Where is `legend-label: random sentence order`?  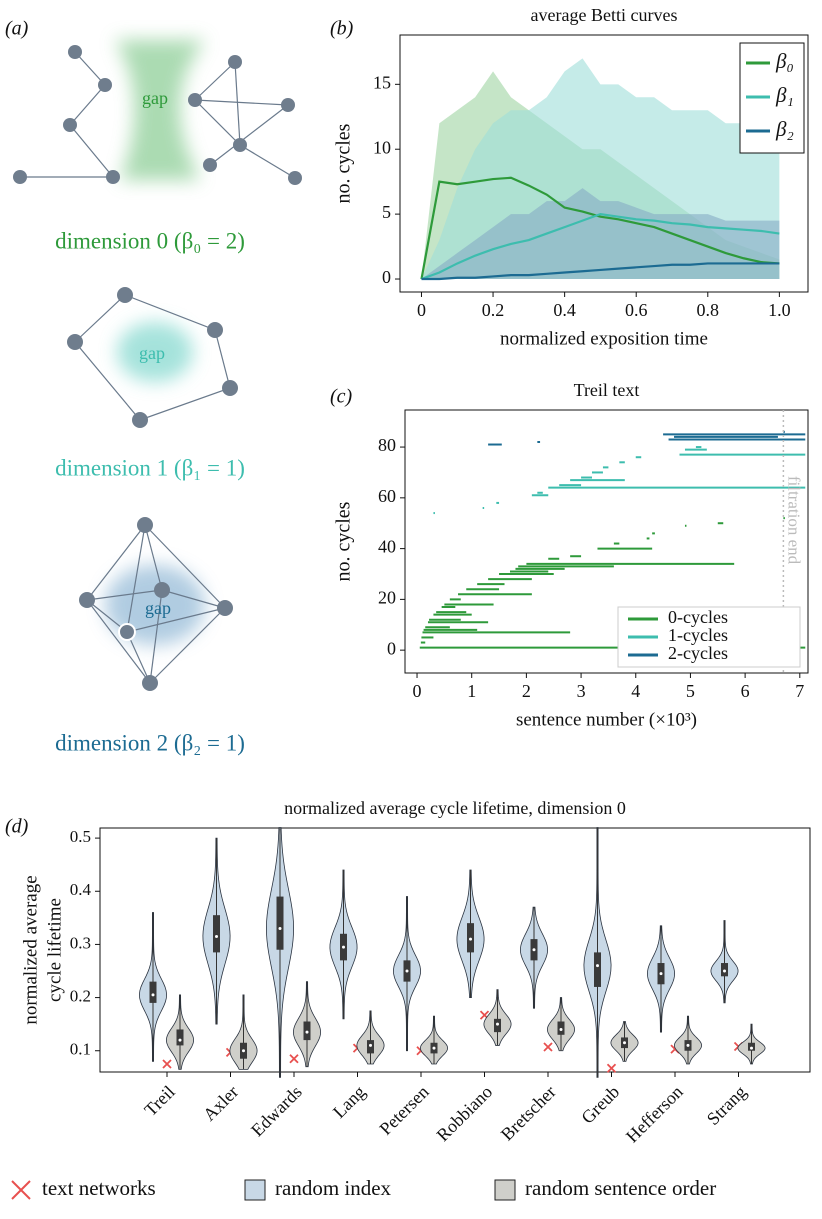 legend-label: random sentence order is located at coordinates (620, 1188).